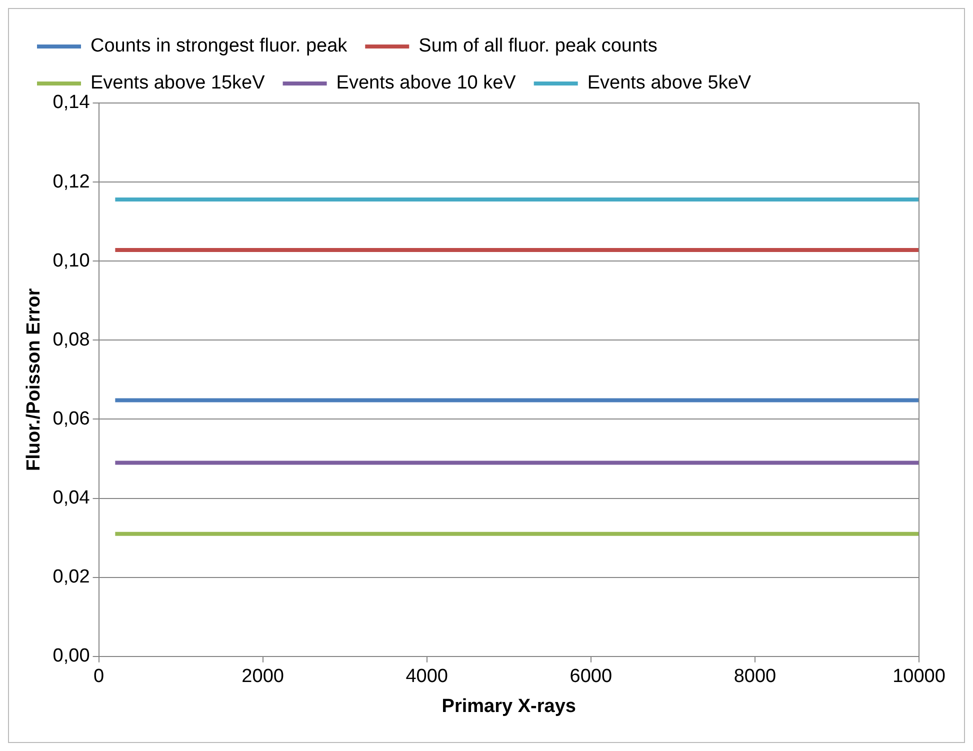 The width and height of the screenshot is (973, 751). Describe the element at coordinates (263, 677) in the screenshot. I see `x-tick-label: 2000` at that location.